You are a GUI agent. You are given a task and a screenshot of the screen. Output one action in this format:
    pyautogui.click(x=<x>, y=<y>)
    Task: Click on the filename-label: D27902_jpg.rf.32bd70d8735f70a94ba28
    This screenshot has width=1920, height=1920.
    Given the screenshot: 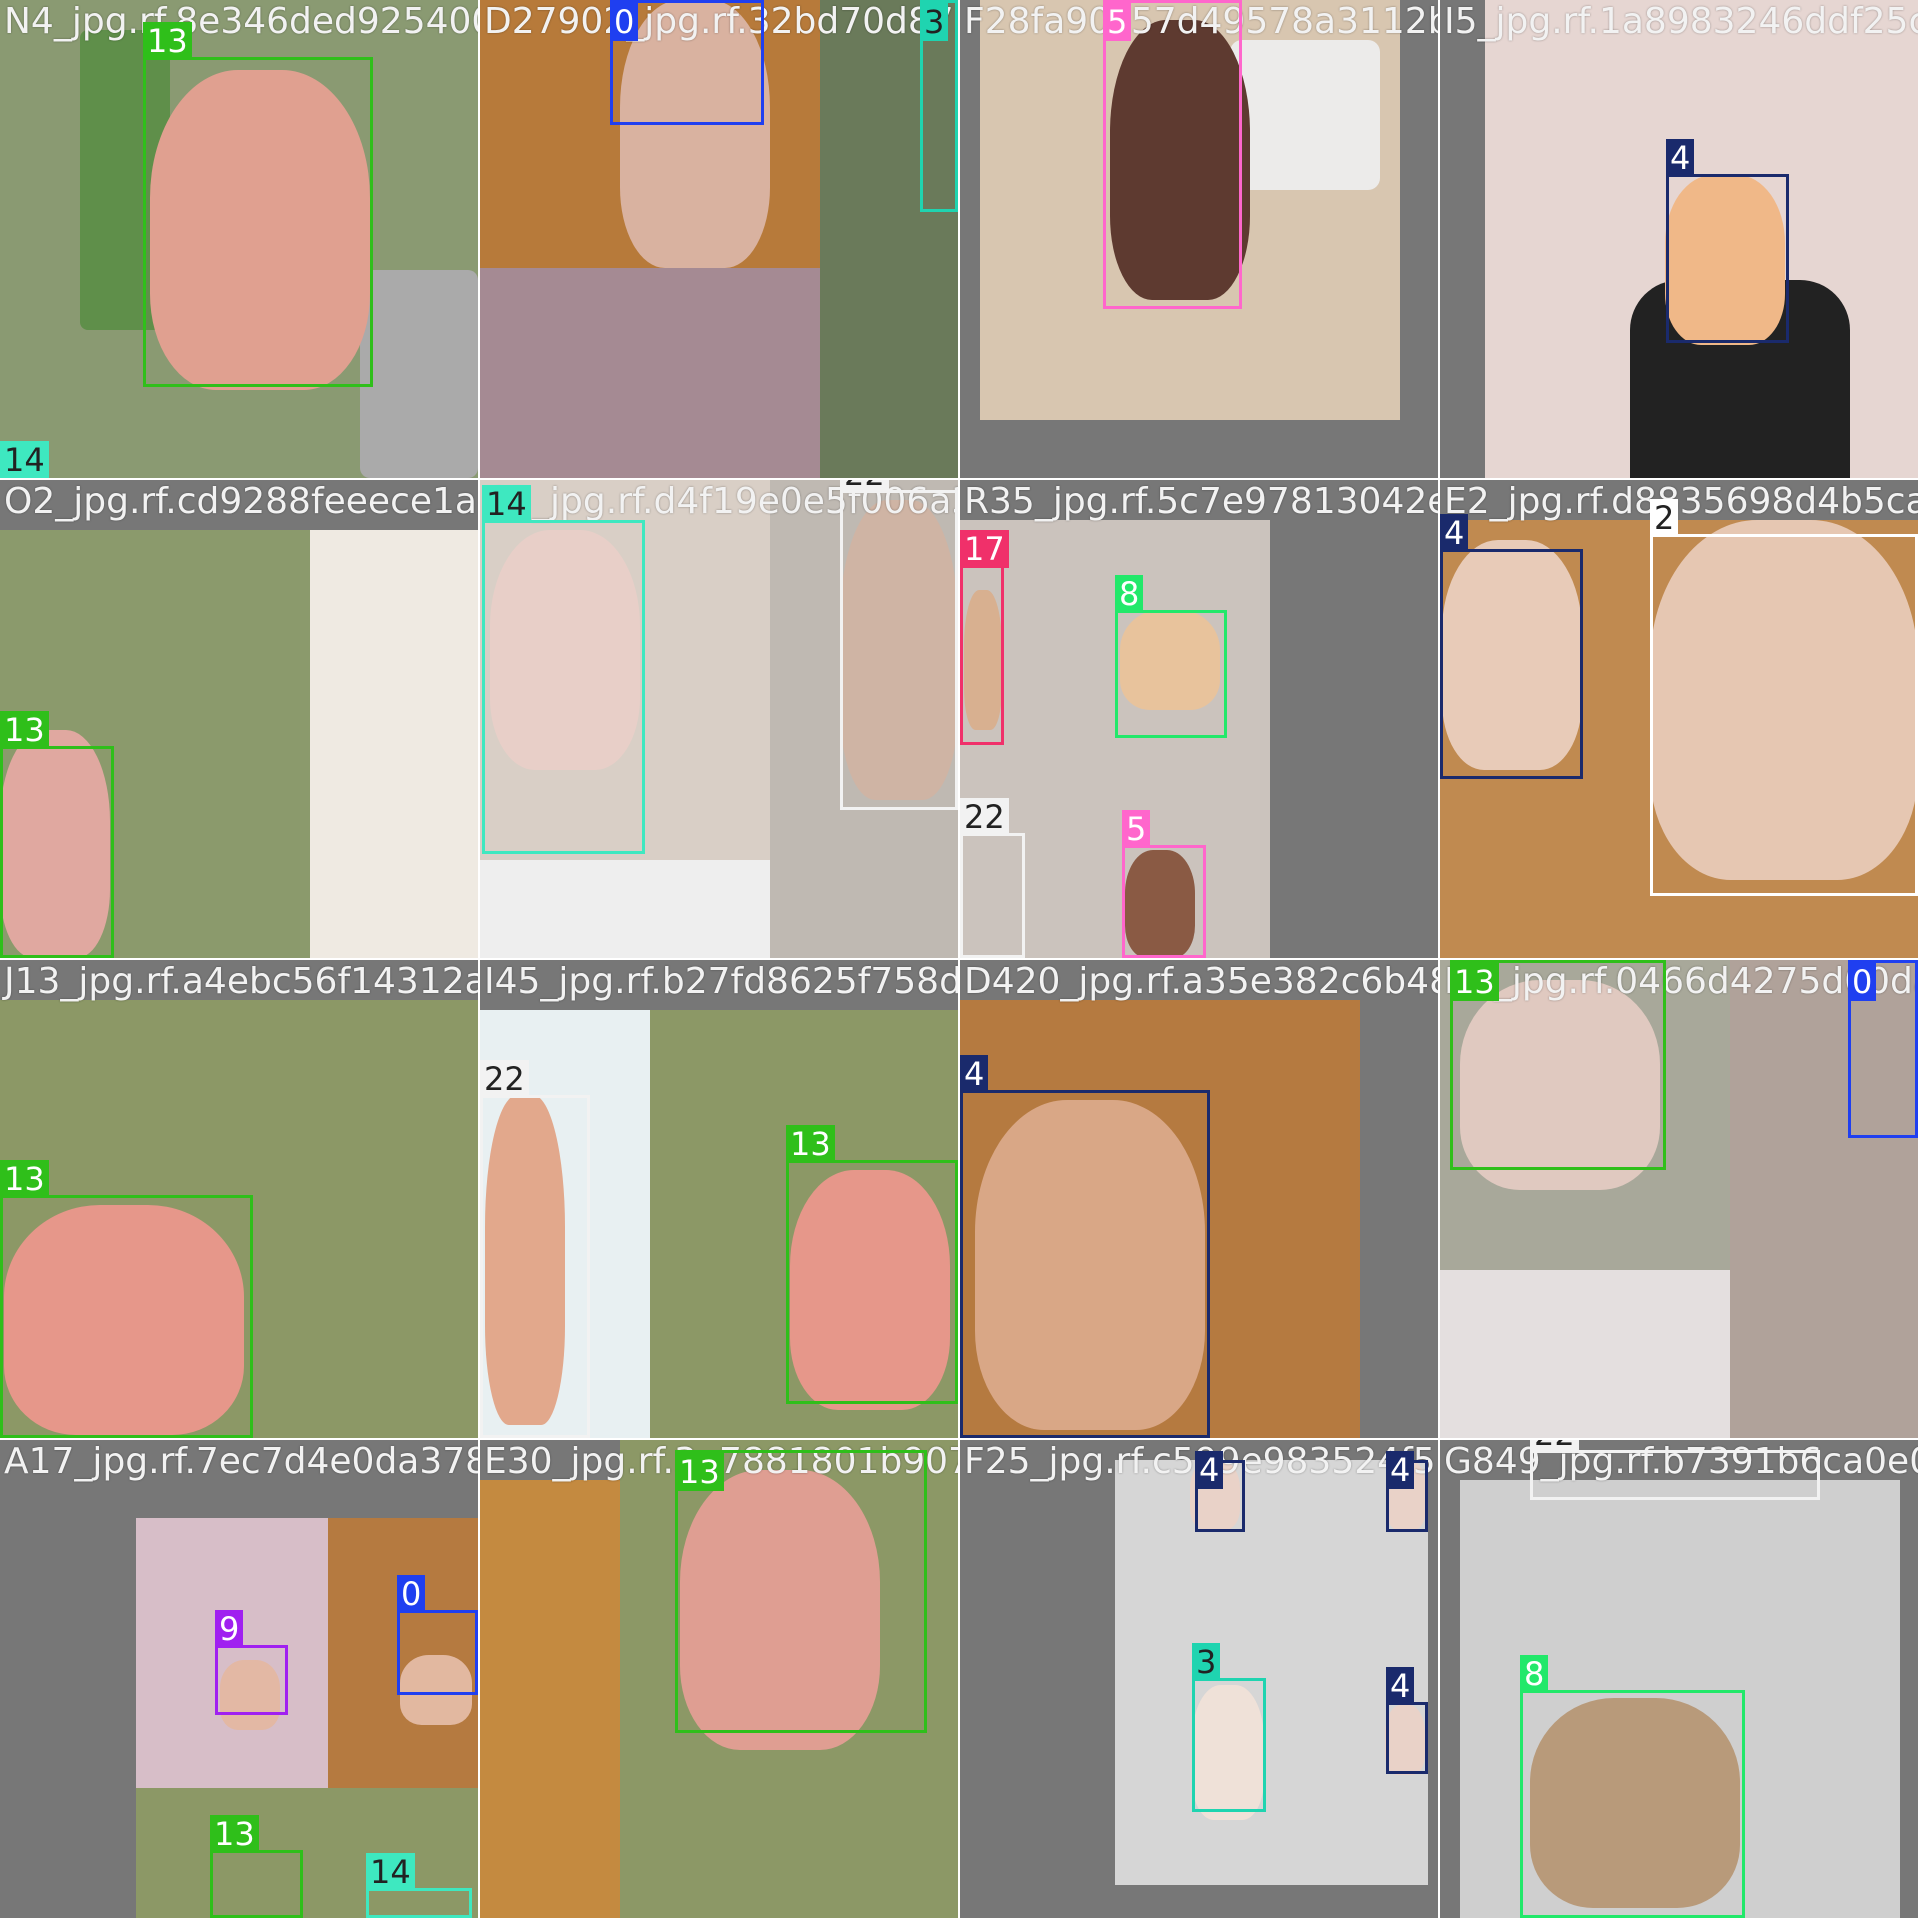 What is the action you would take?
    pyautogui.click(x=721, y=21)
    